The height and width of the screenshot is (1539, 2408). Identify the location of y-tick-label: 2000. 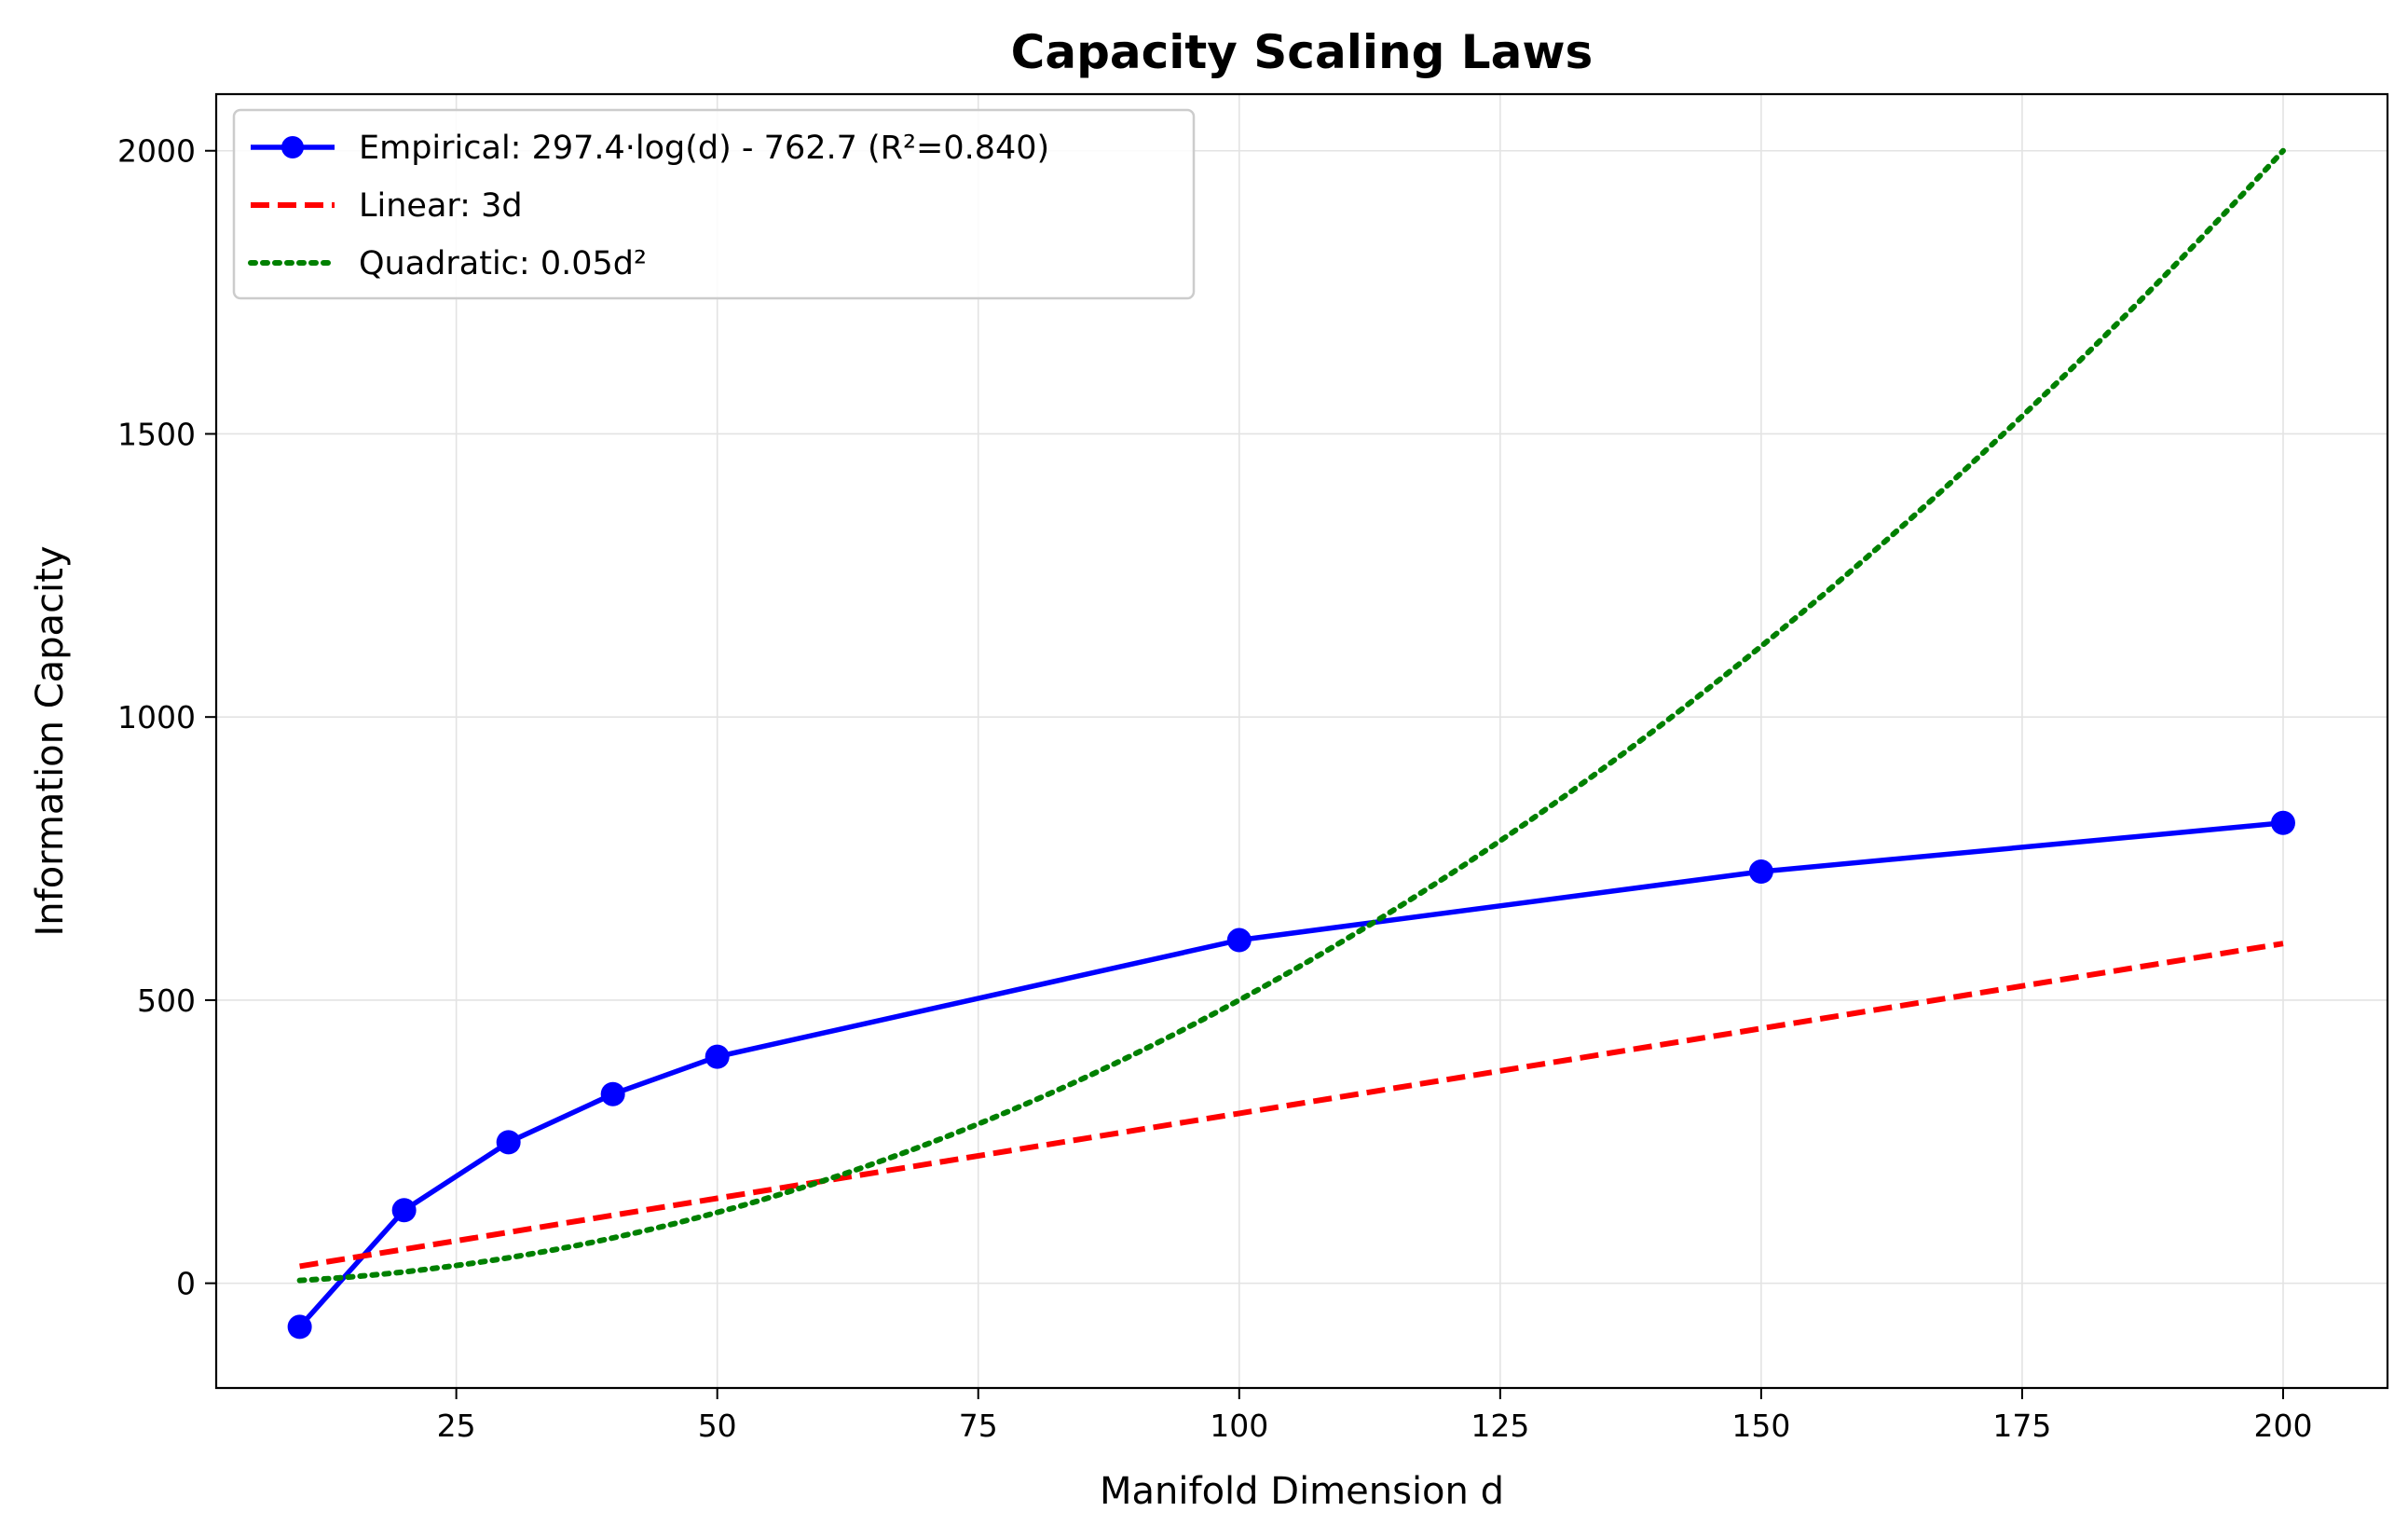
(156, 151).